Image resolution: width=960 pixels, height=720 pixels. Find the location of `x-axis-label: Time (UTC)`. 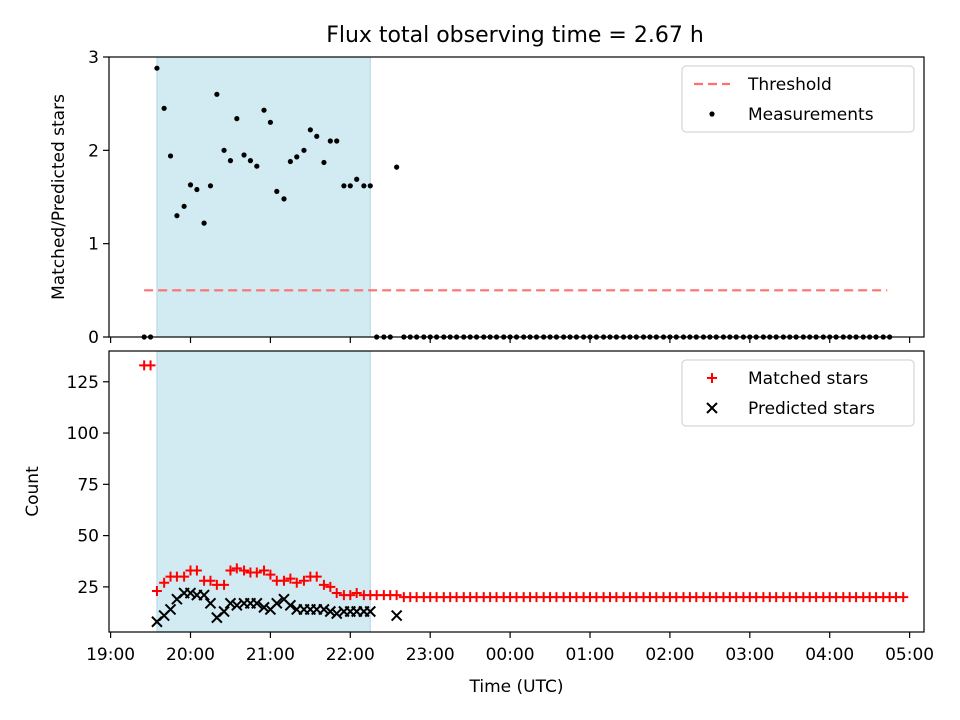

x-axis-label: Time (UTC) is located at coordinates (516, 687).